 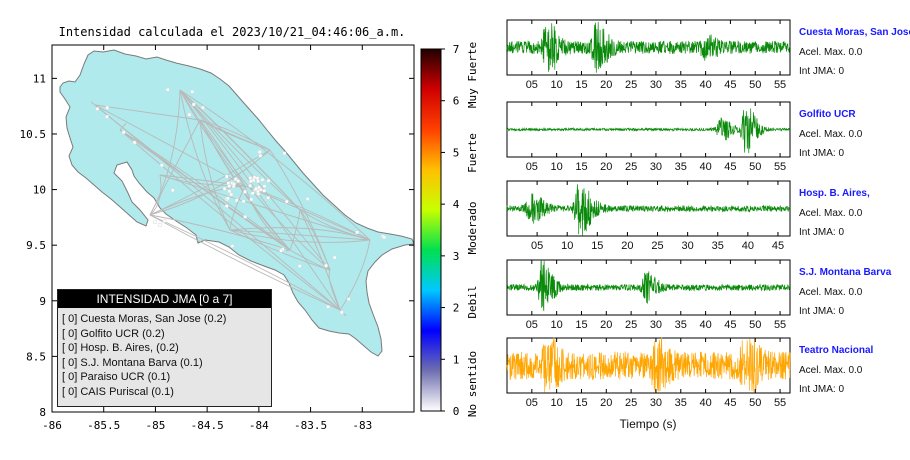 I want to click on station-title: Golfito UCR, so click(x=827, y=114).